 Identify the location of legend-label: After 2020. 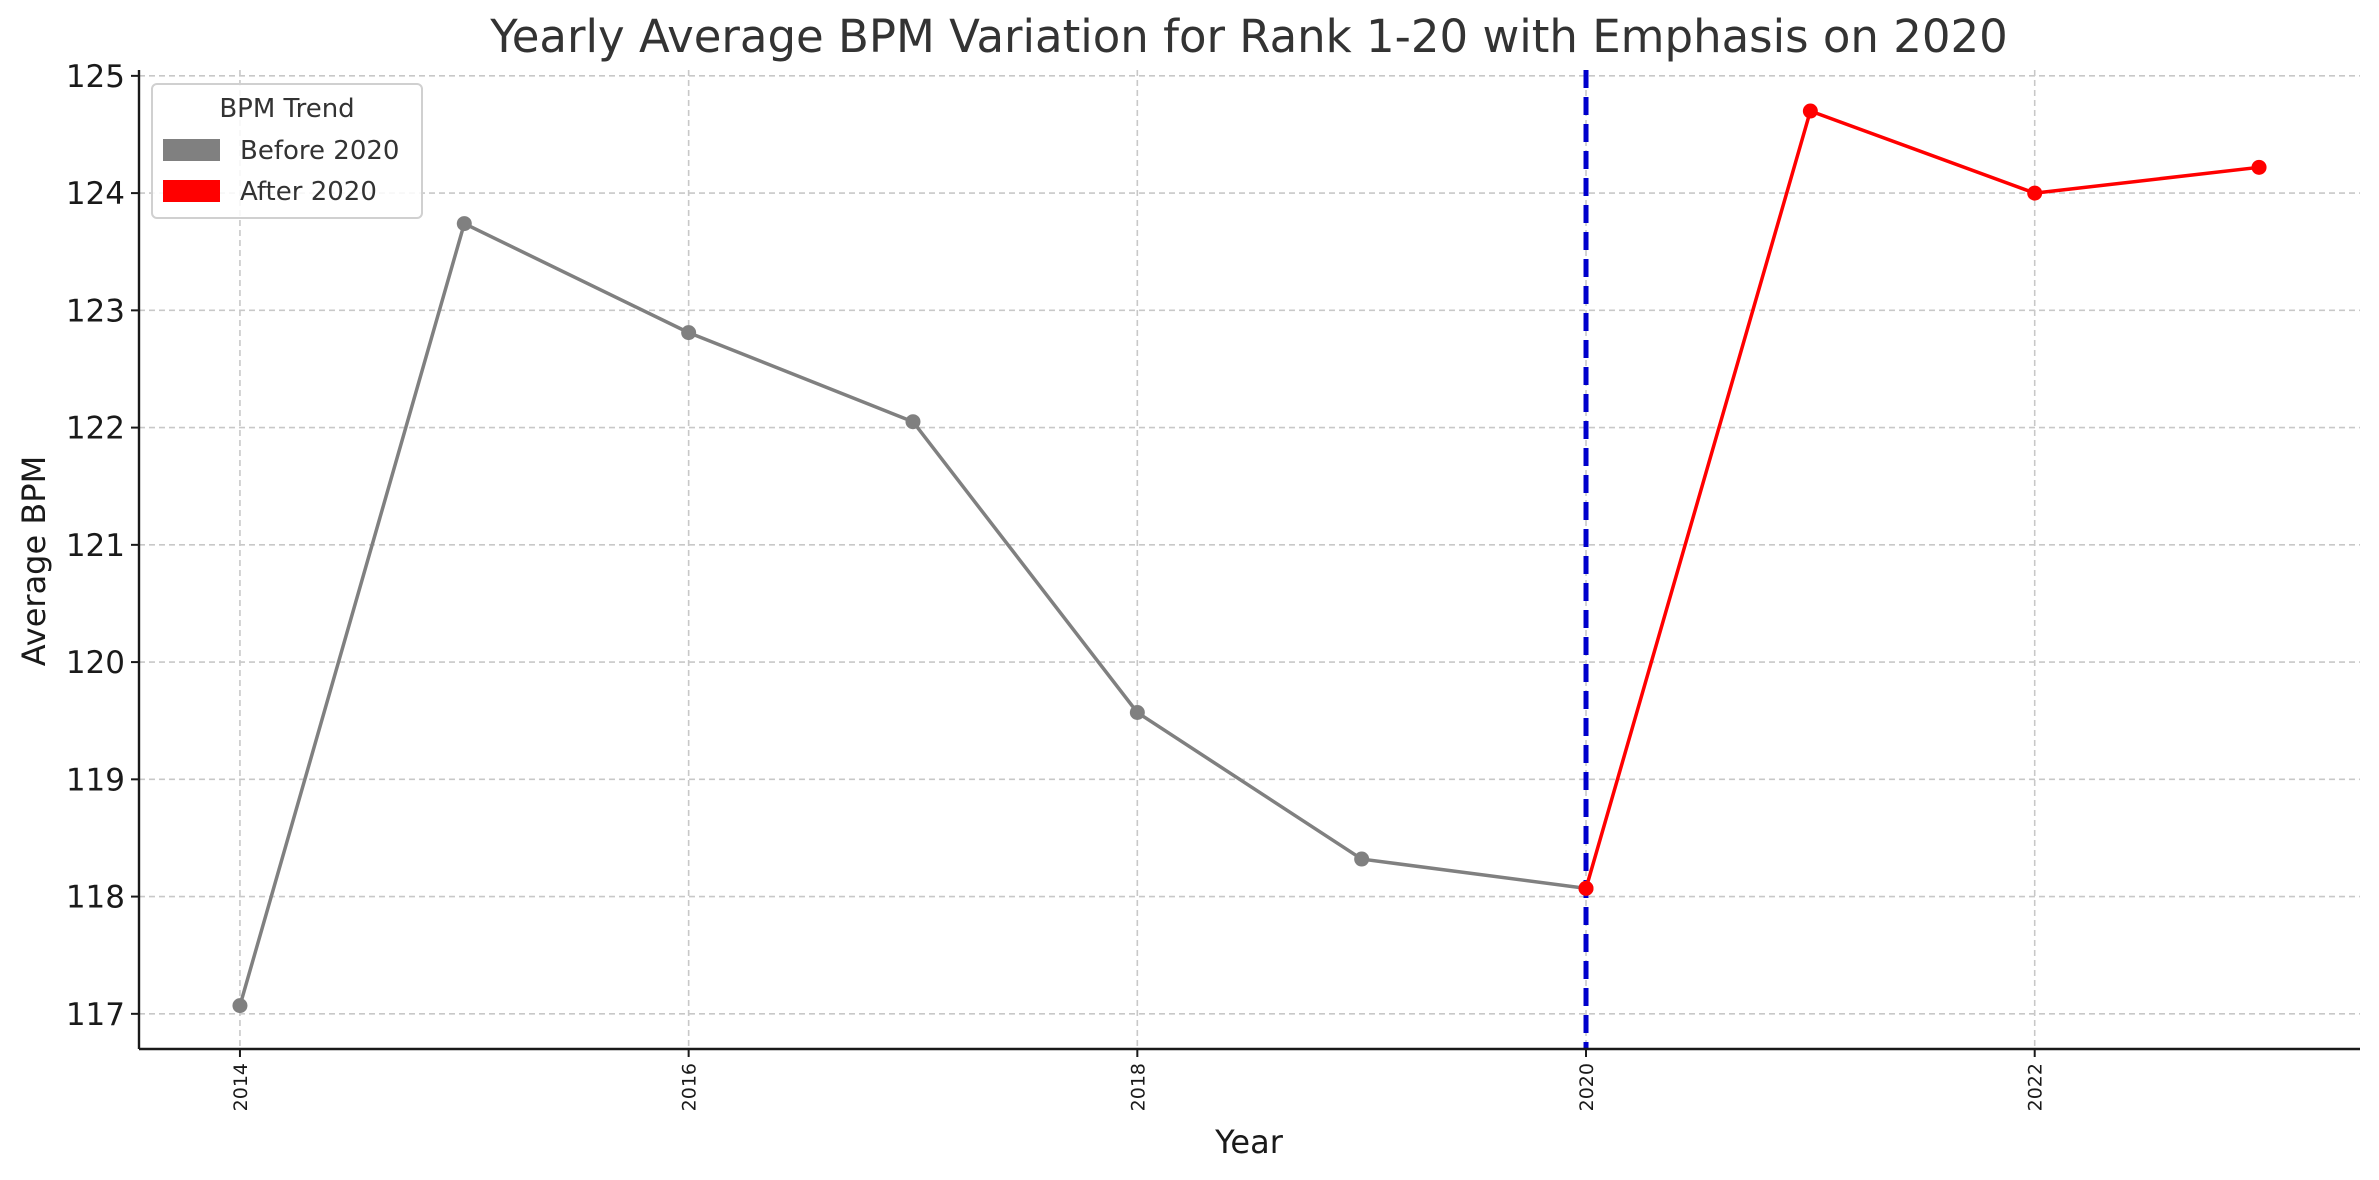
(308, 192).